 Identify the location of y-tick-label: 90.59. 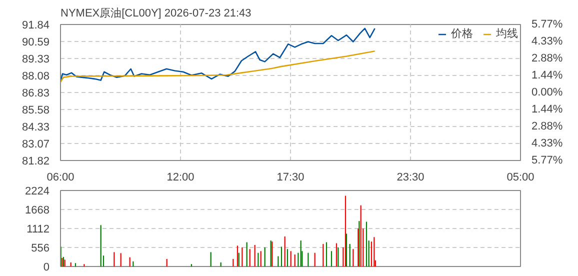
(36, 42).